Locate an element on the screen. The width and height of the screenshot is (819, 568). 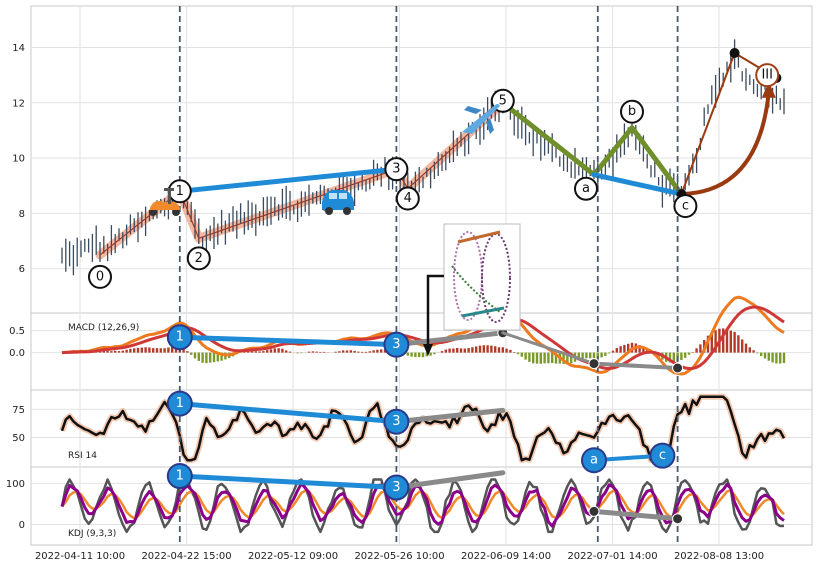
rsi-marker-label: 1 is located at coordinates (180, 403).